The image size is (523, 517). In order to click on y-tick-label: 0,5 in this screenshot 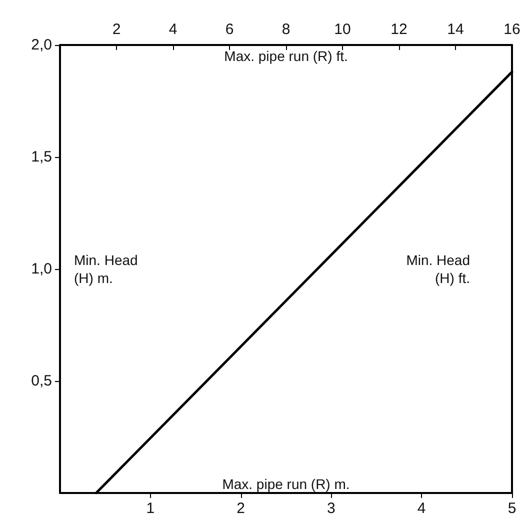, I will do `click(41, 381)`.